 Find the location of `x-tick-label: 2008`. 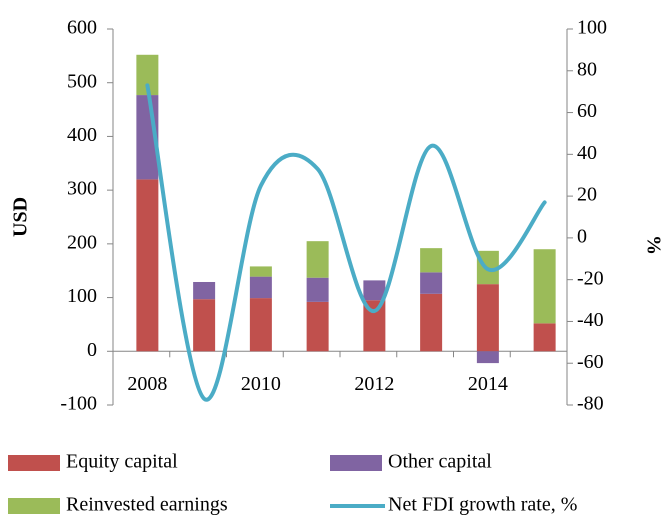

x-tick-label: 2008 is located at coordinates (147, 384).